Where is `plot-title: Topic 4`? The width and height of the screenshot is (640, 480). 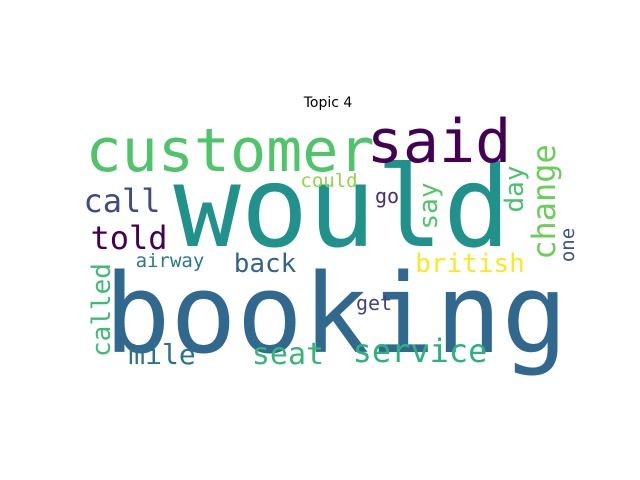
plot-title: Topic 4 is located at coordinates (328, 103).